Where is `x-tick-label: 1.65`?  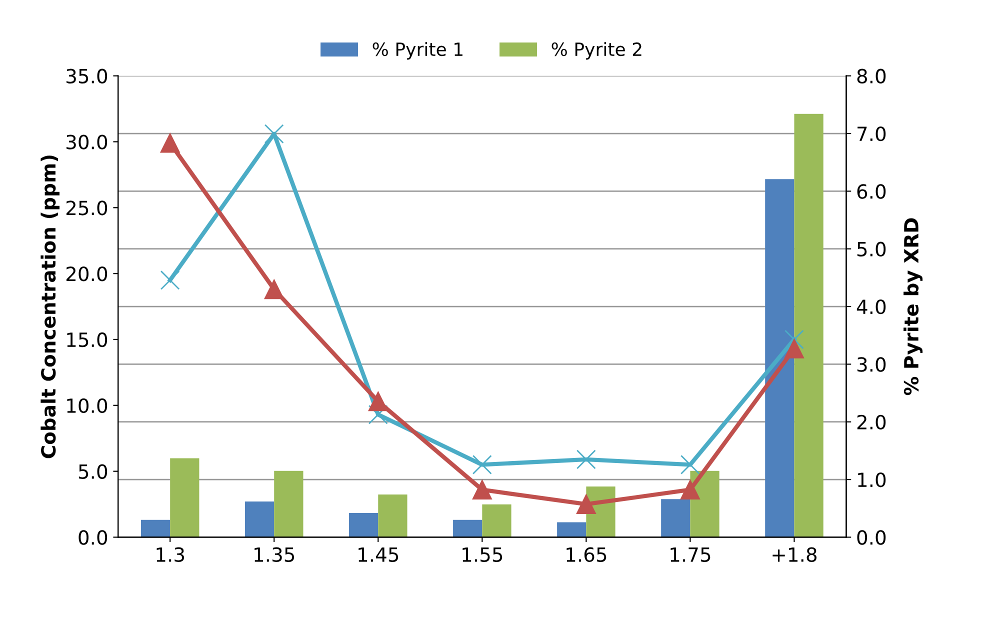
x-tick-label: 1.65 is located at coordinates (586, 554).